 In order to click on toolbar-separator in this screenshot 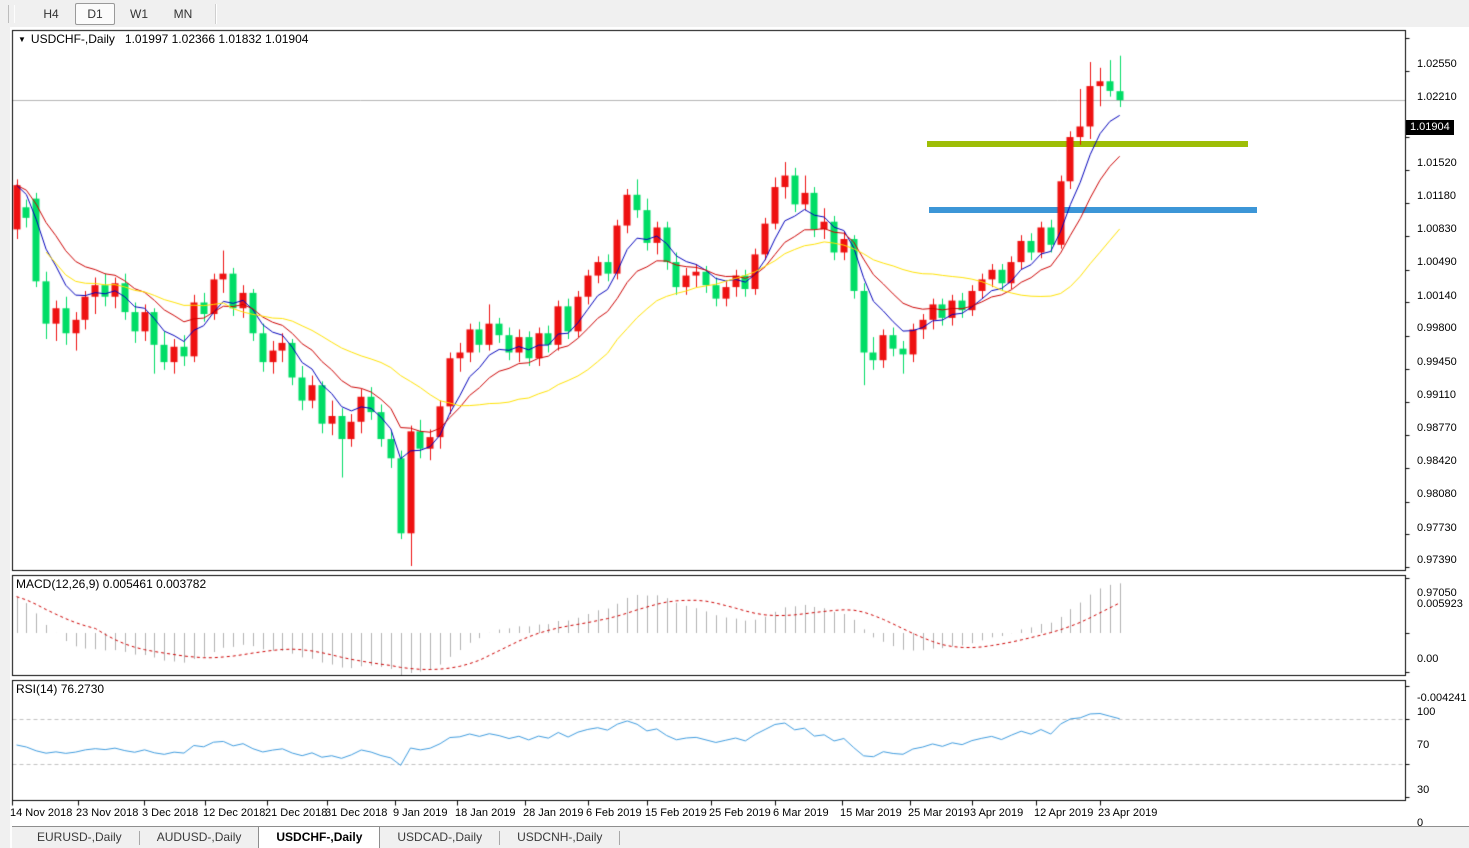, I will do `click(216, 13)`.